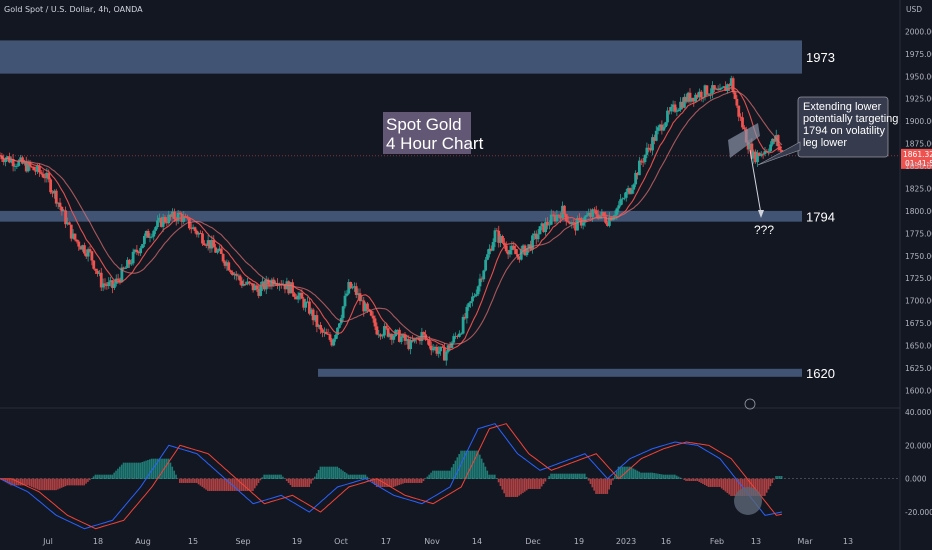 The image size is (932, 550). I want to click on price-tick-label: 1625.000, so click(918, 368).